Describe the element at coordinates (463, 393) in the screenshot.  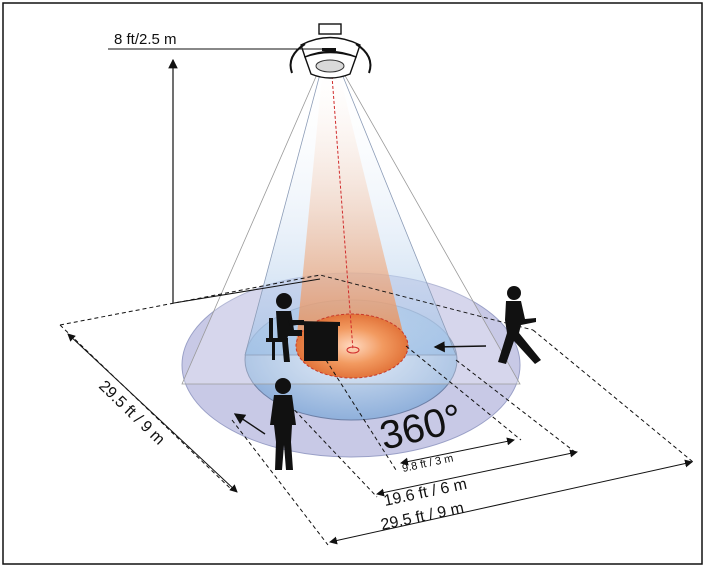
I see `inner-ext-line-right` at that location.